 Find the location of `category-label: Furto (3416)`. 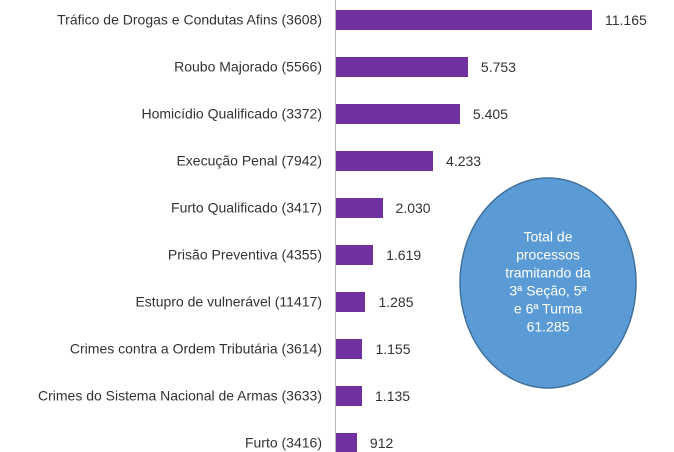

category-label: Furto (3416) is located at coordinates (283, 442).